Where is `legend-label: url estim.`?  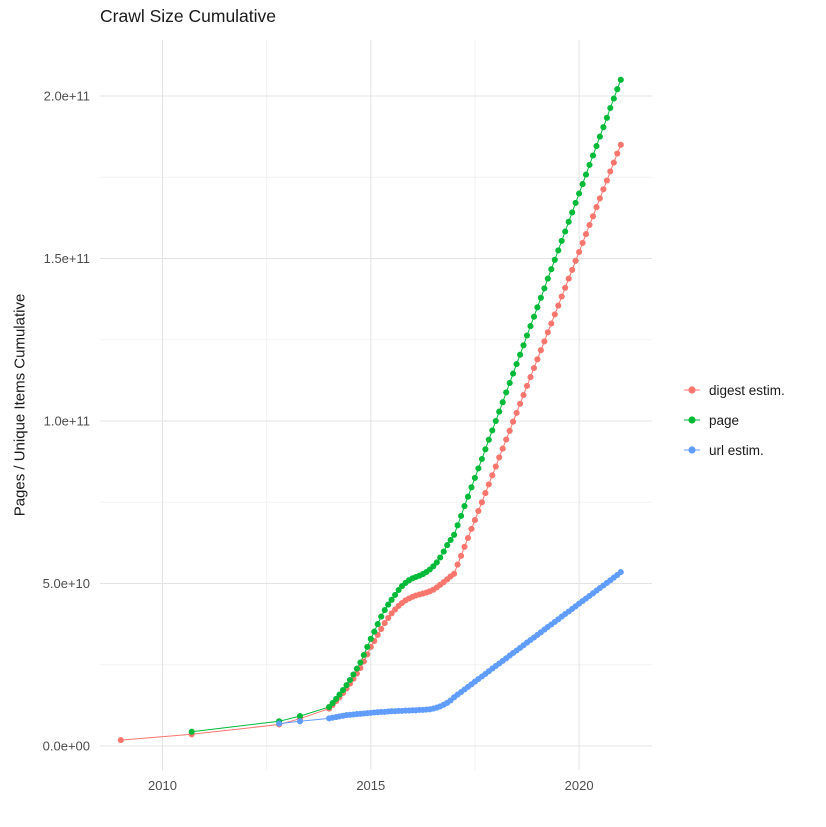
legend-label: url estim. is located at coordinates (736, 450).